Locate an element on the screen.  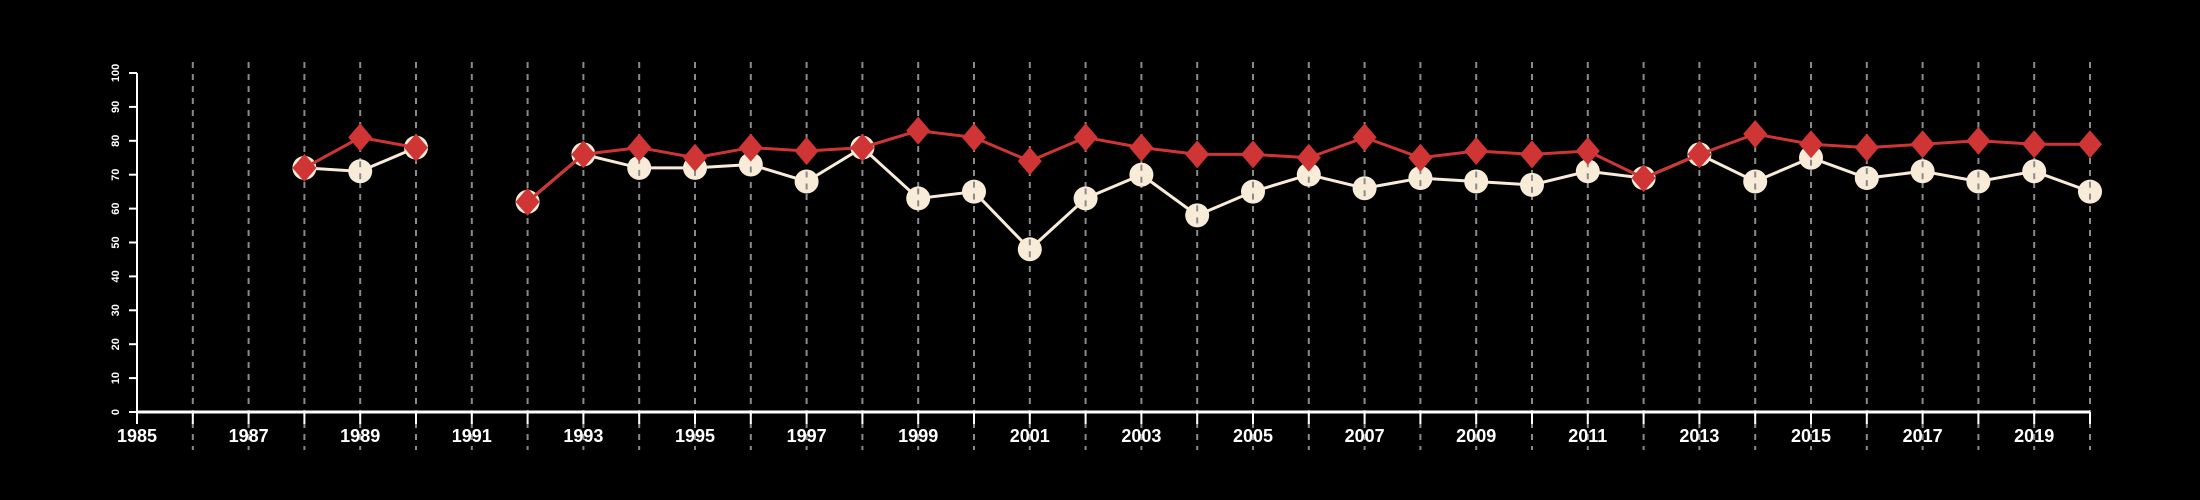
x-tick-label: 1985 is located at coordinates (137, 436).